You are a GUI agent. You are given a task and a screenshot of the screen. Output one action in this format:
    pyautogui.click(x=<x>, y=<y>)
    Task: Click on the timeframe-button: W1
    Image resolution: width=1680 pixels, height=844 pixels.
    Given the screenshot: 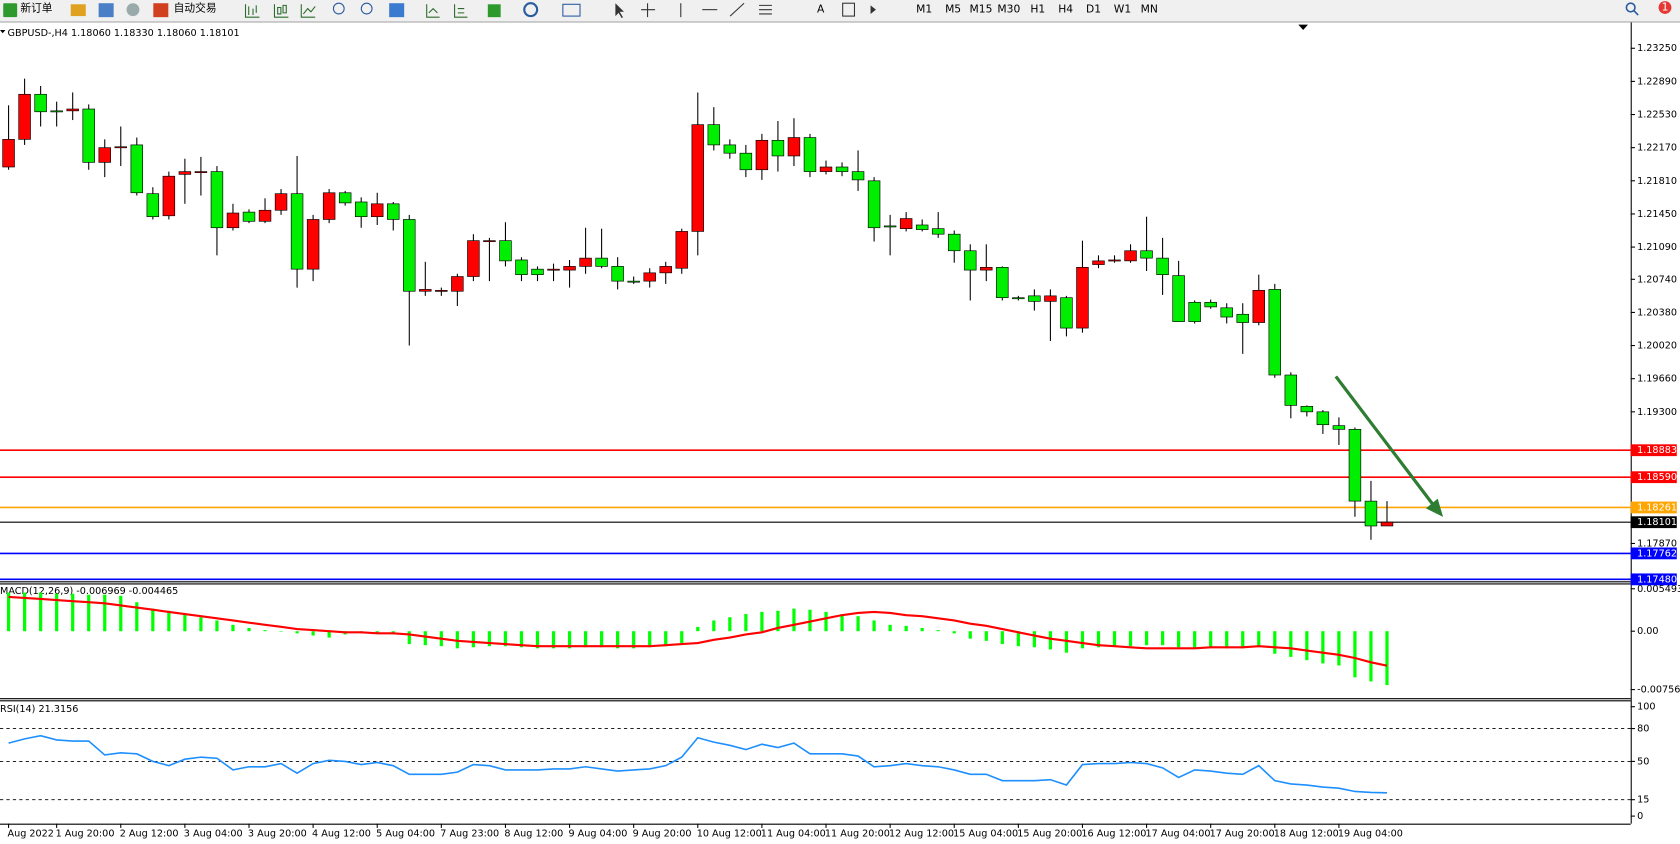 What is the action you would take?
    pyautogui.click(x=1122, y=9)
    